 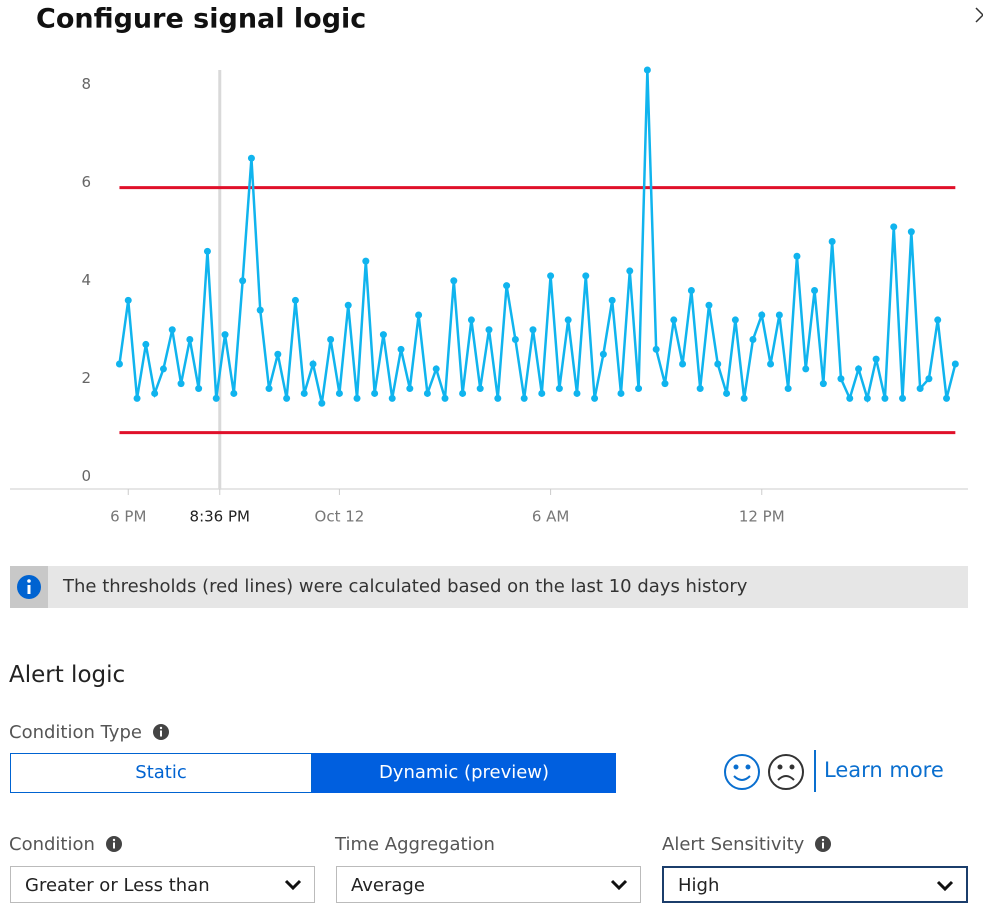 What do you see at coordinates (162, 884) in the screenshot?
I see `dropdown: Greater or Less than` at bounding box center [162, 884].